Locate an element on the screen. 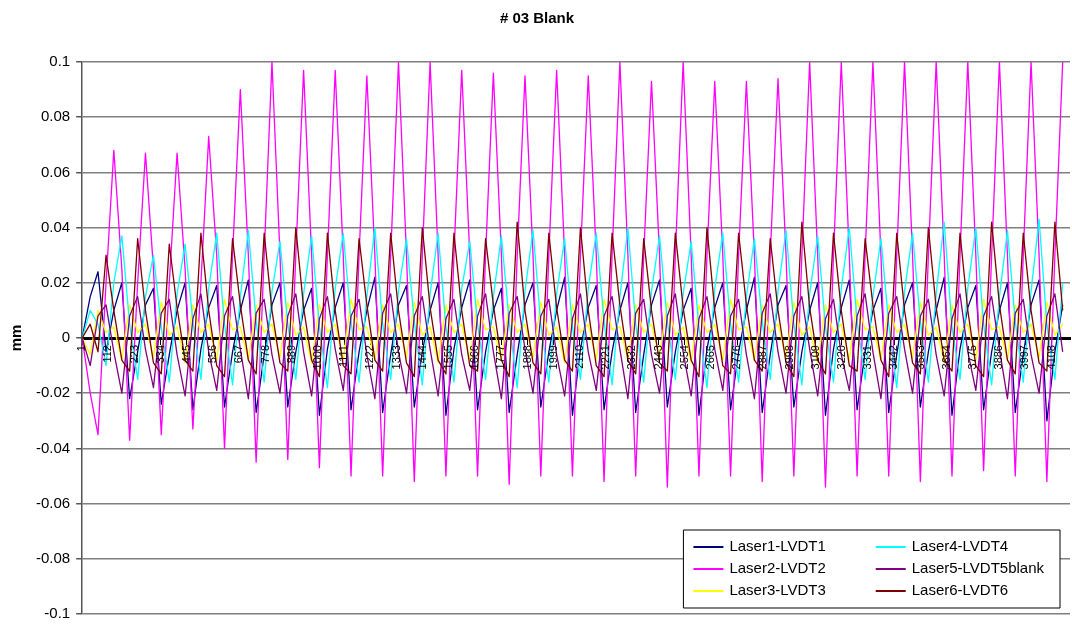 The height and width of the screenshot is (629, 1072). x-tick-label: 1111 is located at coordinates (343, 356).